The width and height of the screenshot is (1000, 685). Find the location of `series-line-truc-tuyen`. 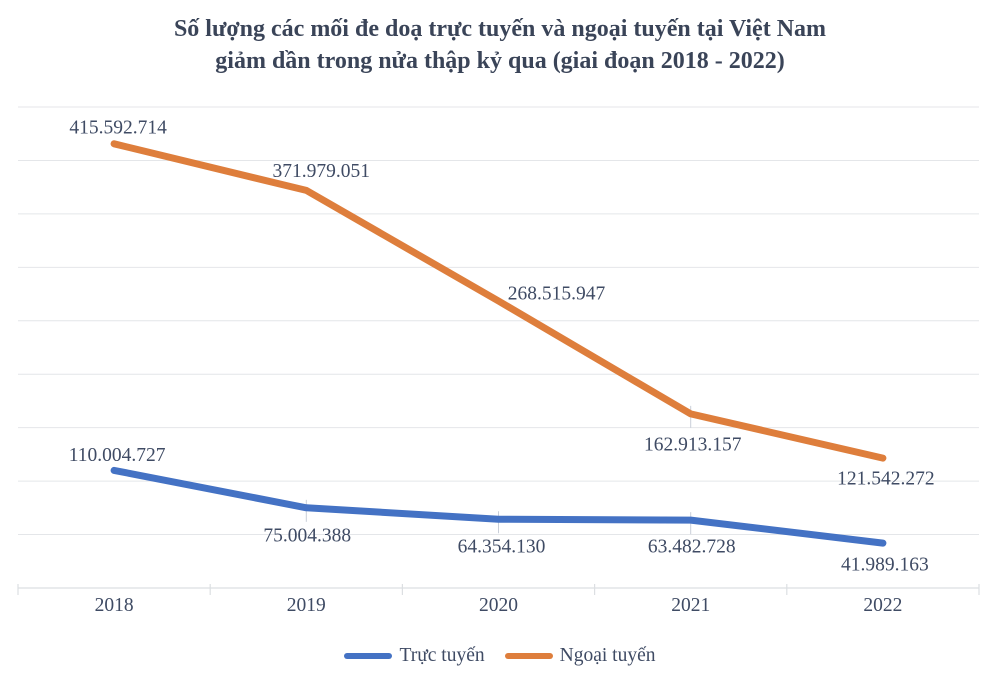

series-line-truc-tuyen is located at coordinates (498, 506).